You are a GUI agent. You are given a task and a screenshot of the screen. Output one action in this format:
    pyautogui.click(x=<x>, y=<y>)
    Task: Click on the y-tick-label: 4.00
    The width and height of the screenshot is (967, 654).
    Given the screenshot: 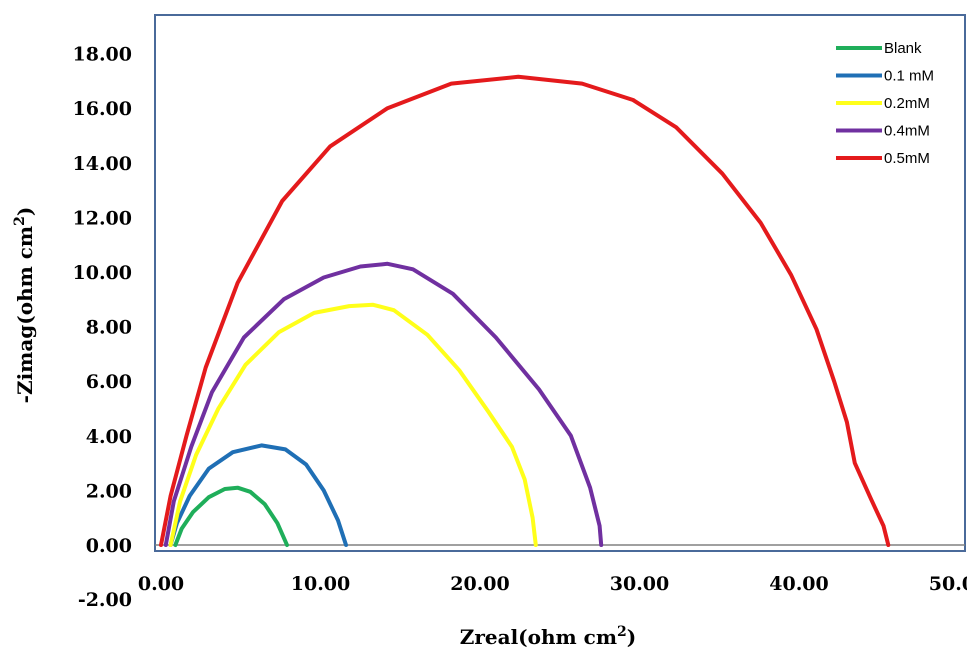 What is the action you would take?
    pyautogui.click(x=109, y=437)
    